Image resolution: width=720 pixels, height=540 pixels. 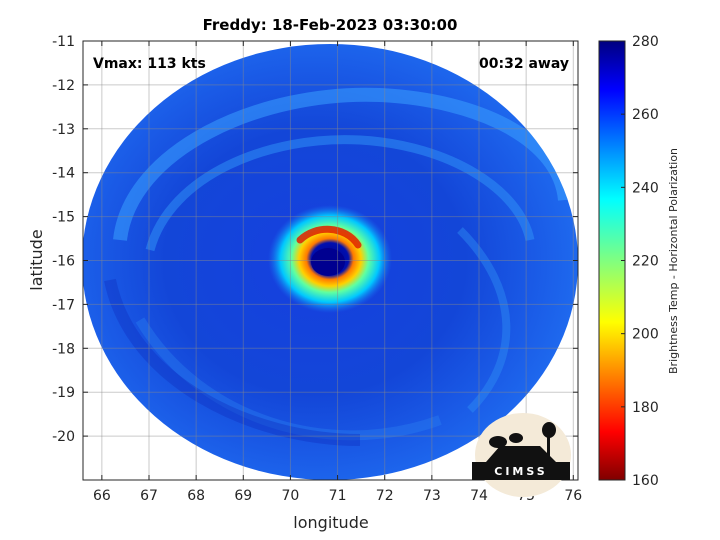 What do you see at coordinates (63, 42) in the screenshot?
I see `y-tick-label: -11` at bounding box center [63, 42].